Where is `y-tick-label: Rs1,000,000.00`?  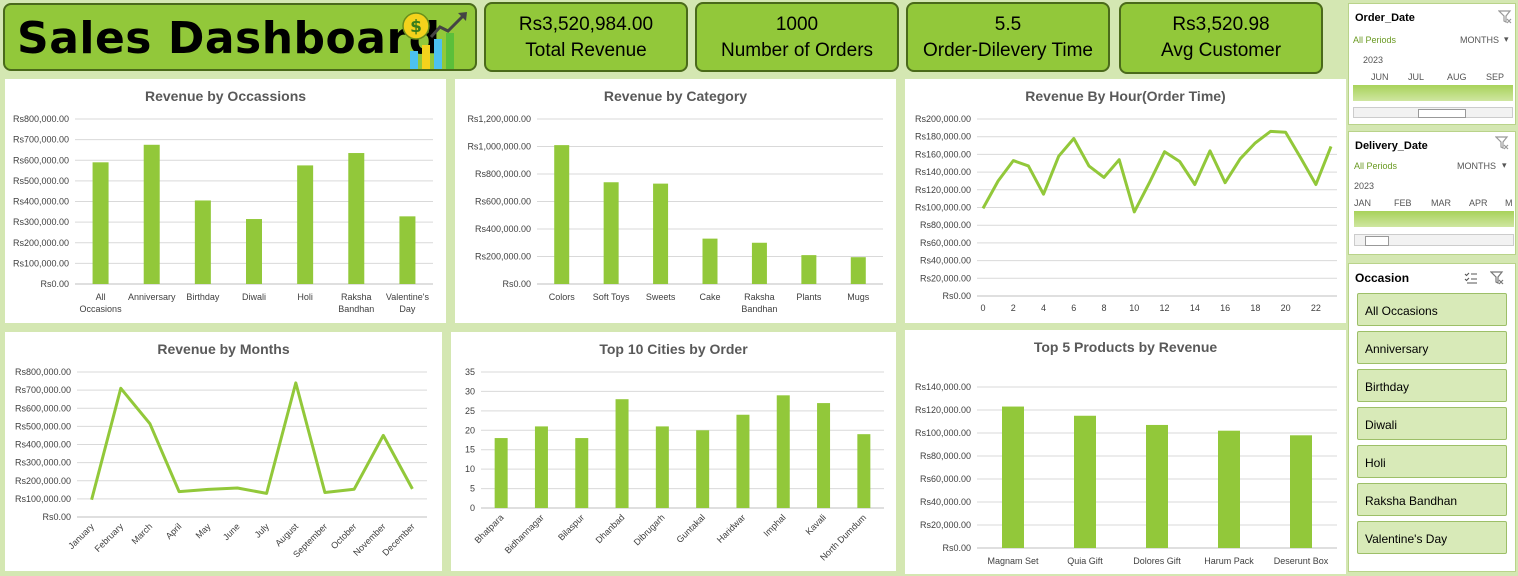 y-tick-label: Rs1,000,000.00 is located at coordinates (499, 147).